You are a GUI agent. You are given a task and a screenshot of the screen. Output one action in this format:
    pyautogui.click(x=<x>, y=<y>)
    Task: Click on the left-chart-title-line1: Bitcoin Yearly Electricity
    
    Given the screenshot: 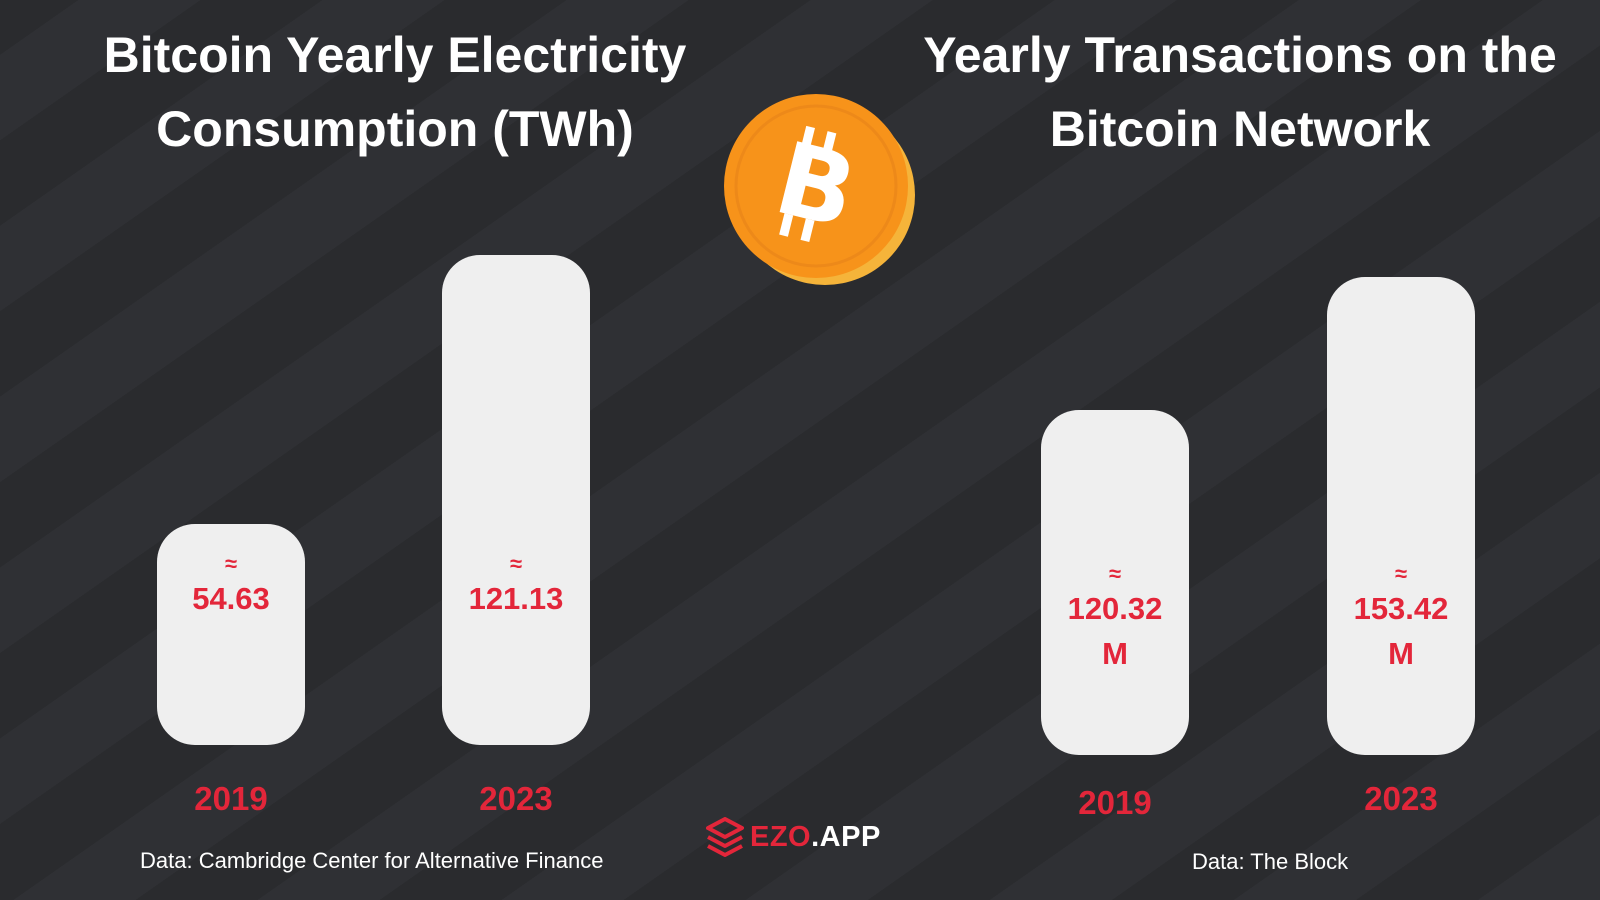 What is the action you would take?
    pyautogui.click(x=395, y=55)
    